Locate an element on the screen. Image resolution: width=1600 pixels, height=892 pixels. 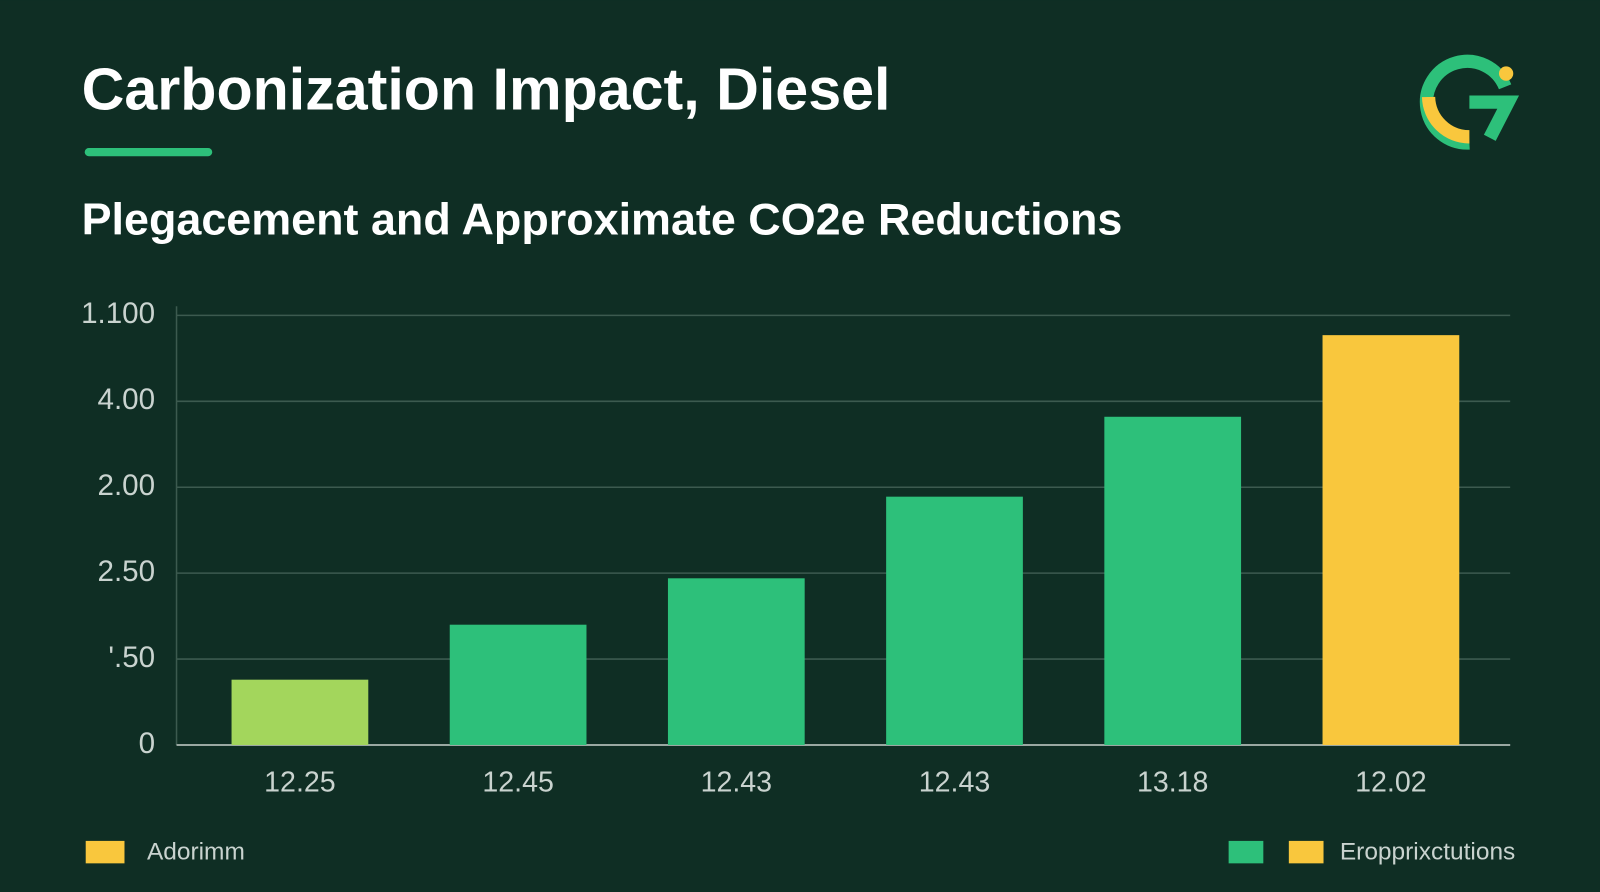
y-tick-label: 1.100 is located at coordinates (118, 313).